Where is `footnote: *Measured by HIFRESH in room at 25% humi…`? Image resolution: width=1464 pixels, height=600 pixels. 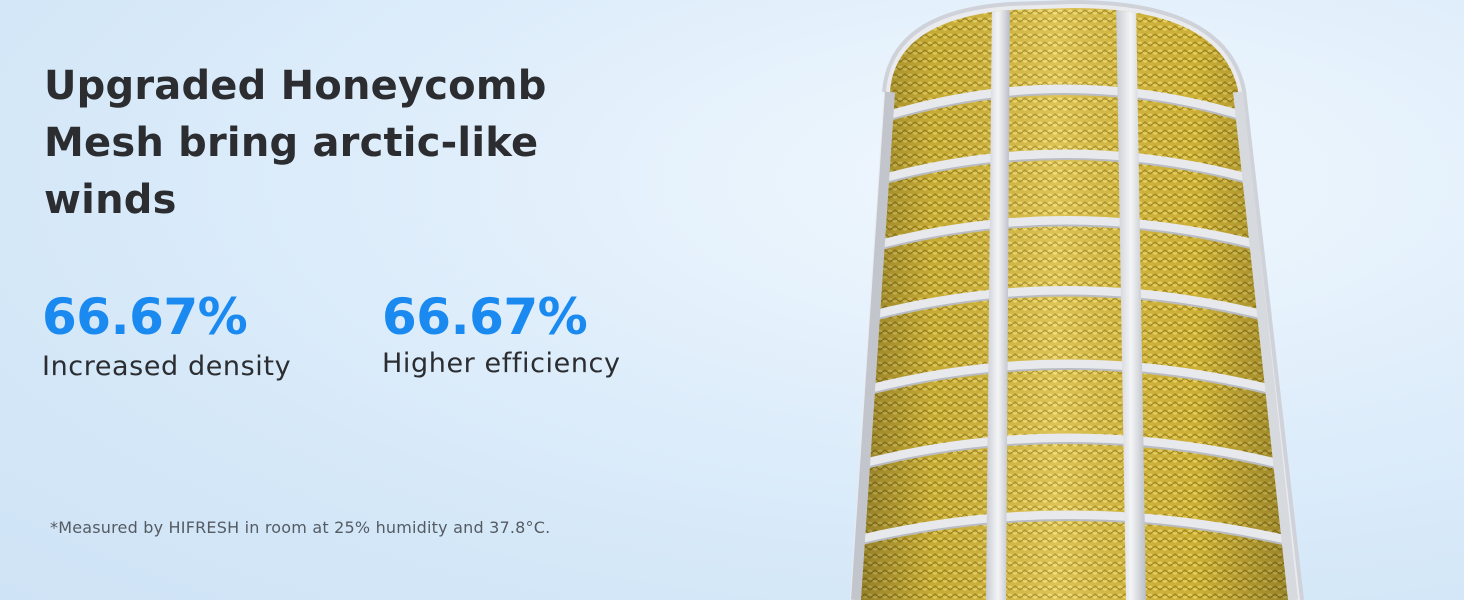
footnote: *Measured by HIFRESH in room at 25% humi… is located at coordinates (300, 527).